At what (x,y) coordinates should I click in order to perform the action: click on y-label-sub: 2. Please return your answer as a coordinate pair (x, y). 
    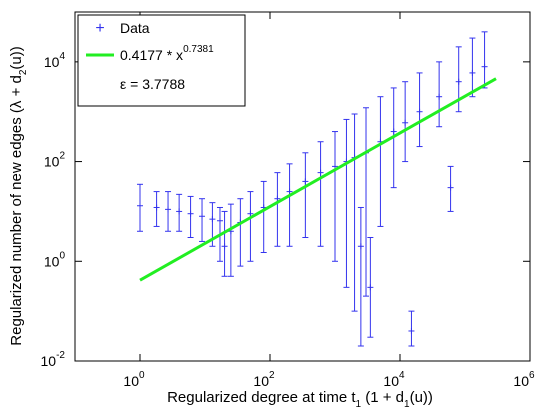
    Looking at the image, I should click on (23, 72).